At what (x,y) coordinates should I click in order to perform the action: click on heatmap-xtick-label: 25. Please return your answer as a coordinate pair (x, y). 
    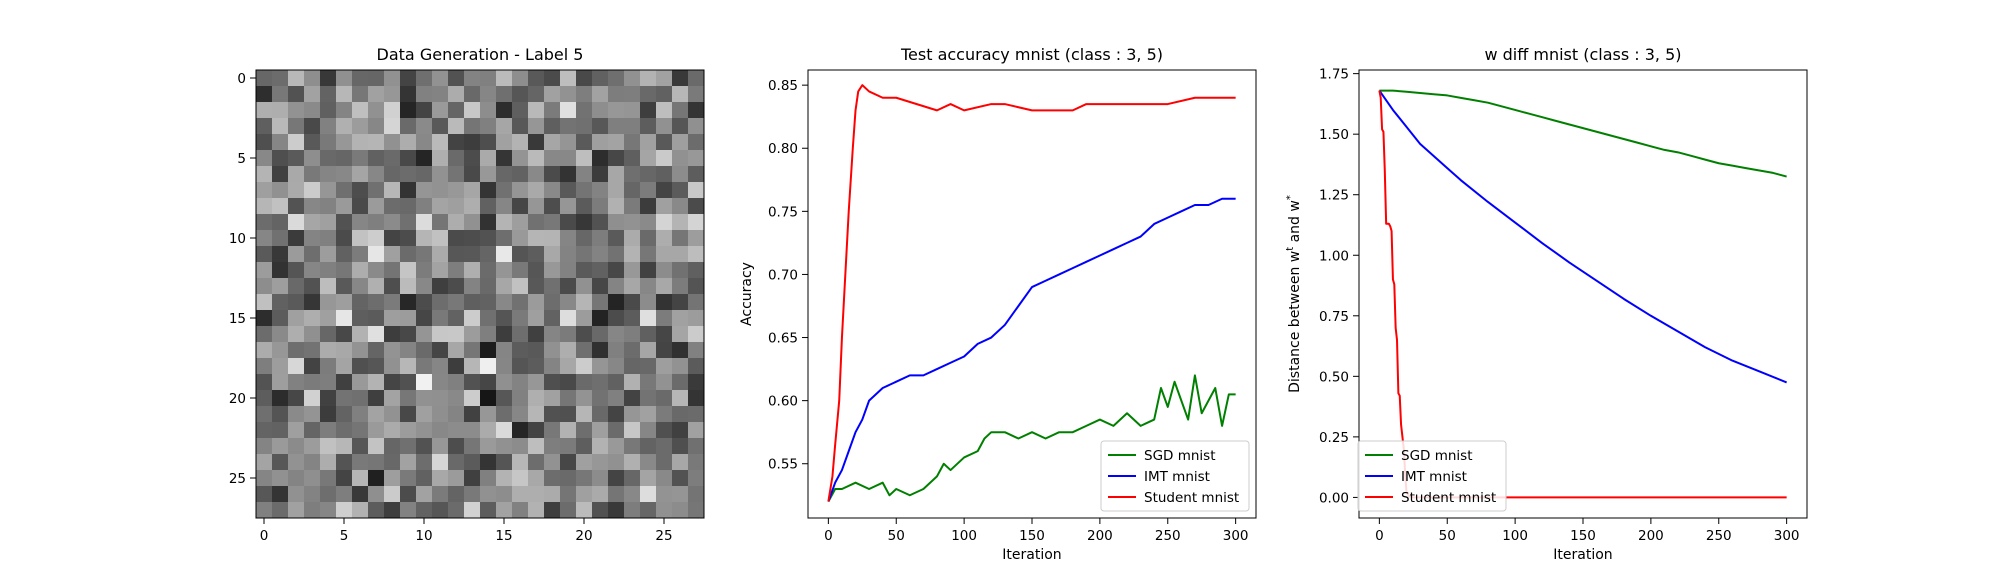
    Looking at the image, I should click on (663, 536).